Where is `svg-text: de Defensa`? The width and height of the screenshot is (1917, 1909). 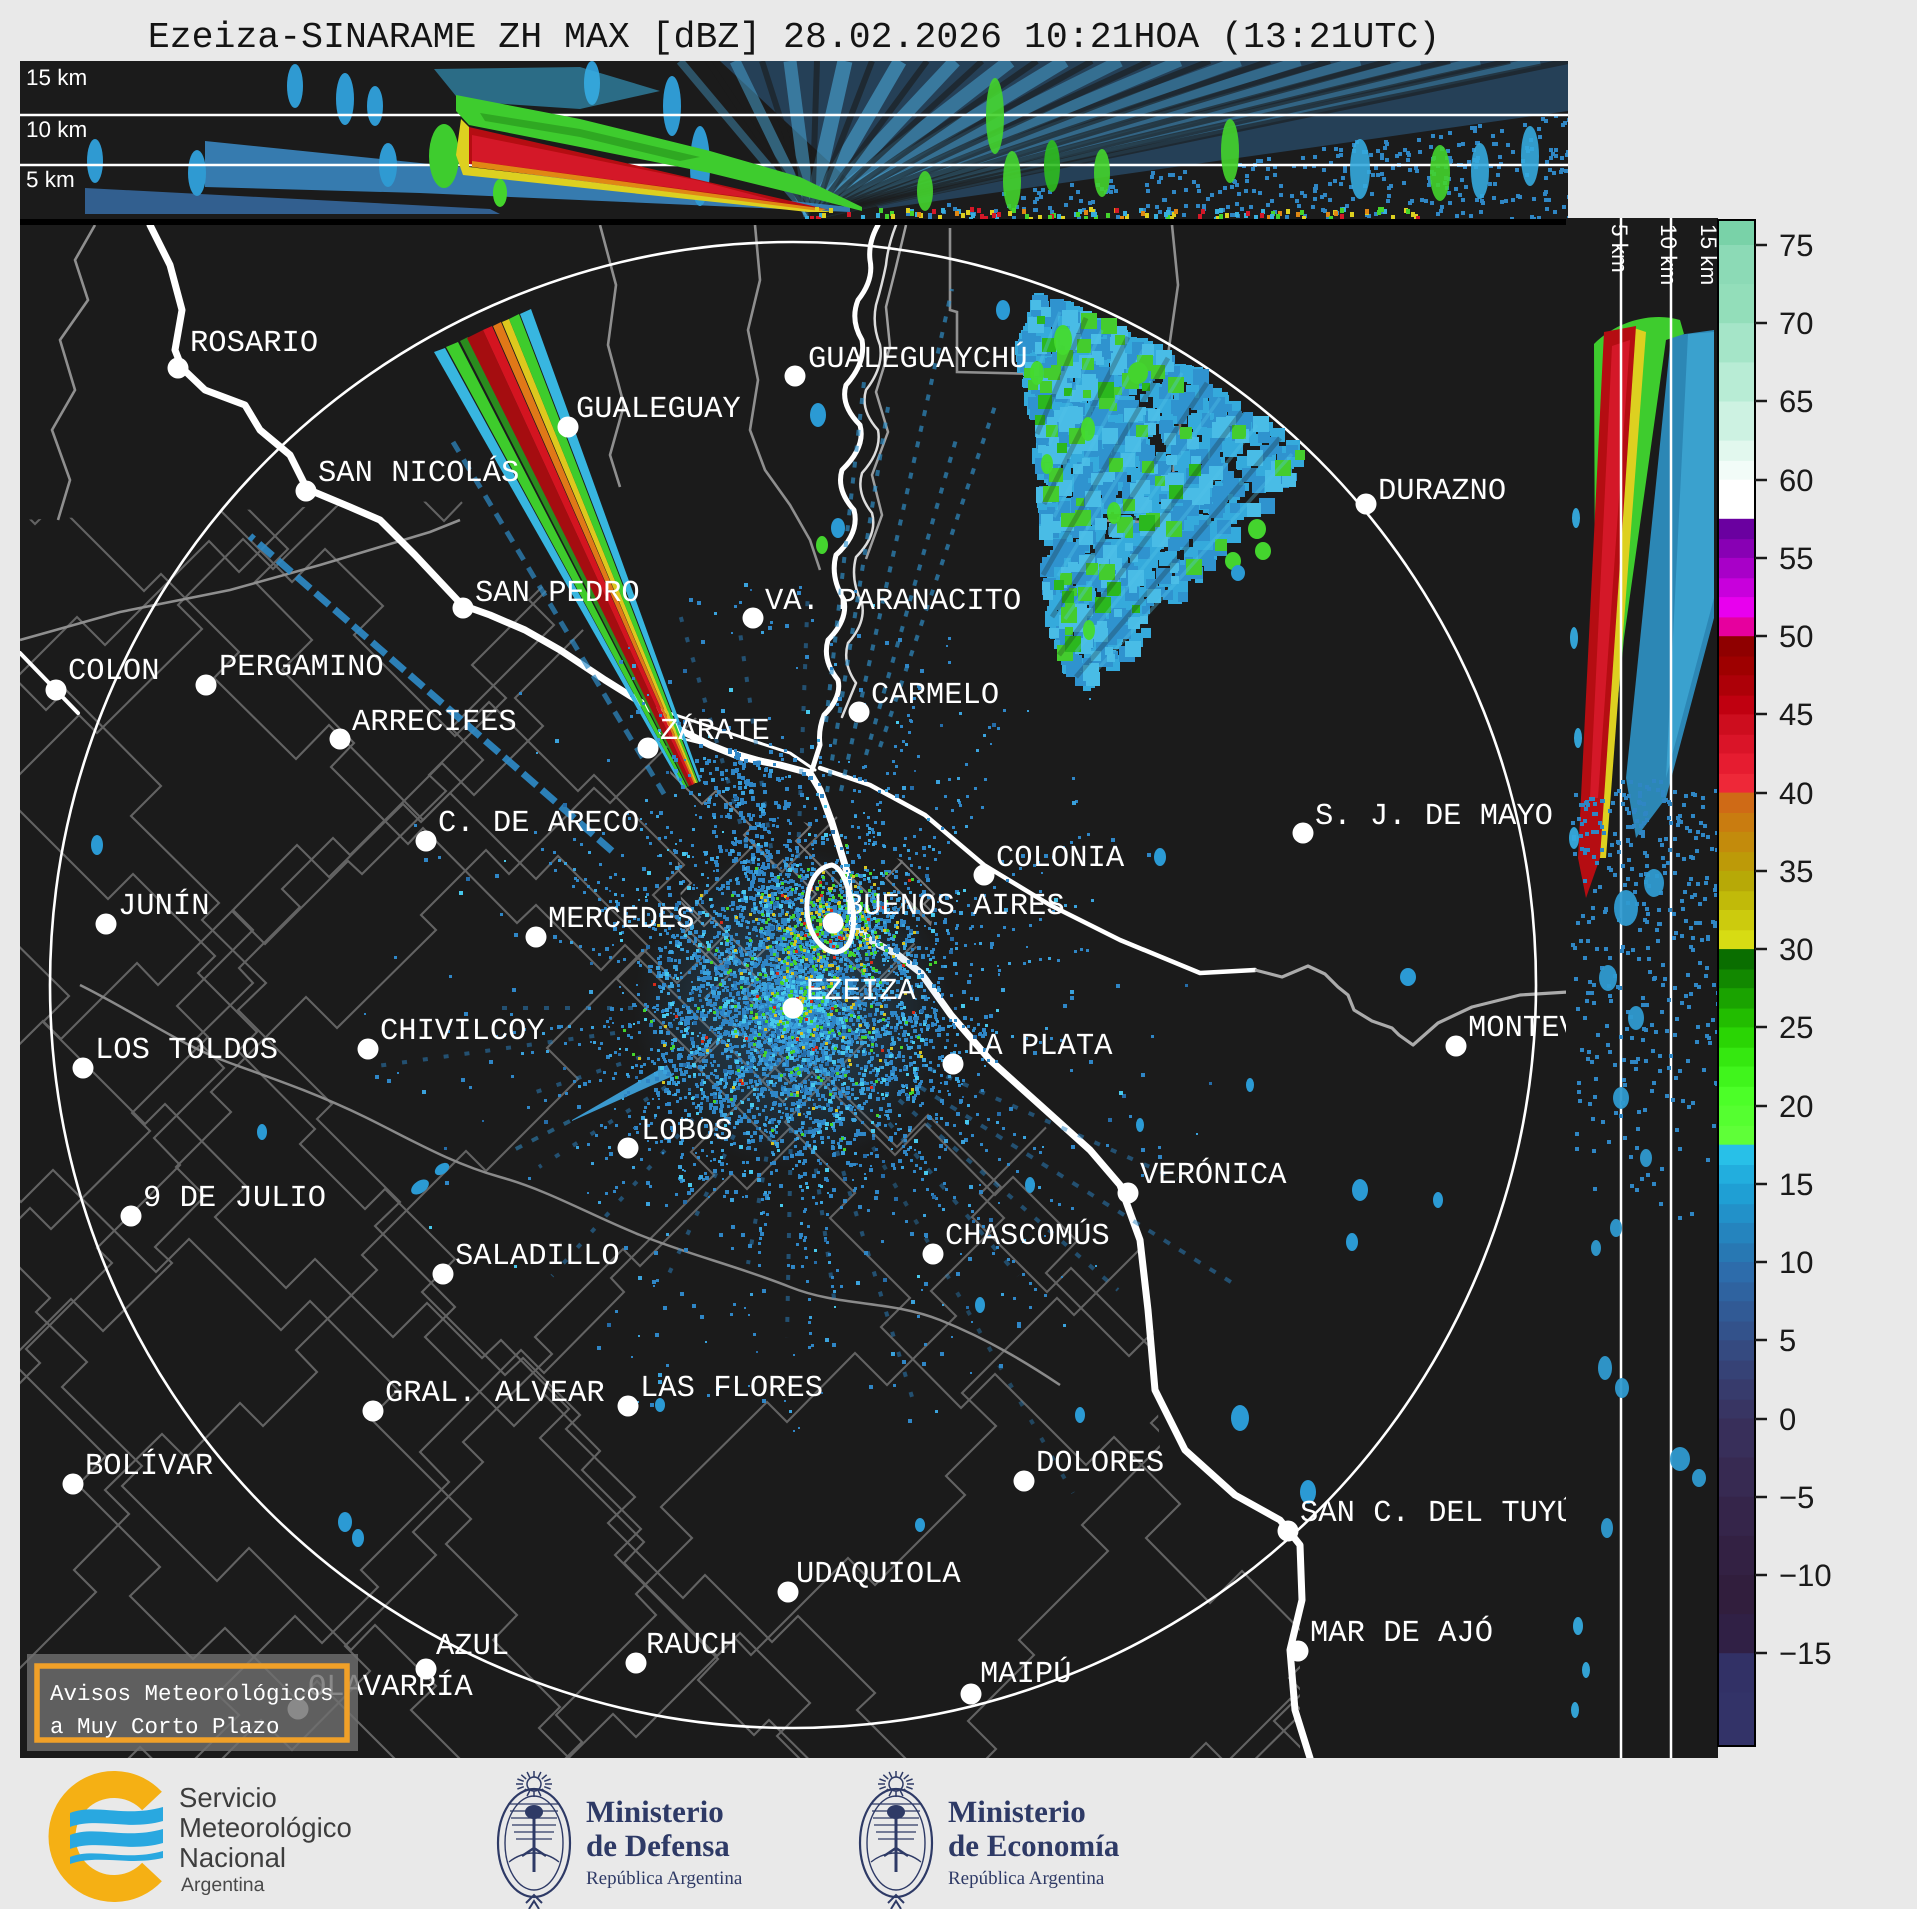 svg-text: de Defensa is located at coordinates (658, 1845).